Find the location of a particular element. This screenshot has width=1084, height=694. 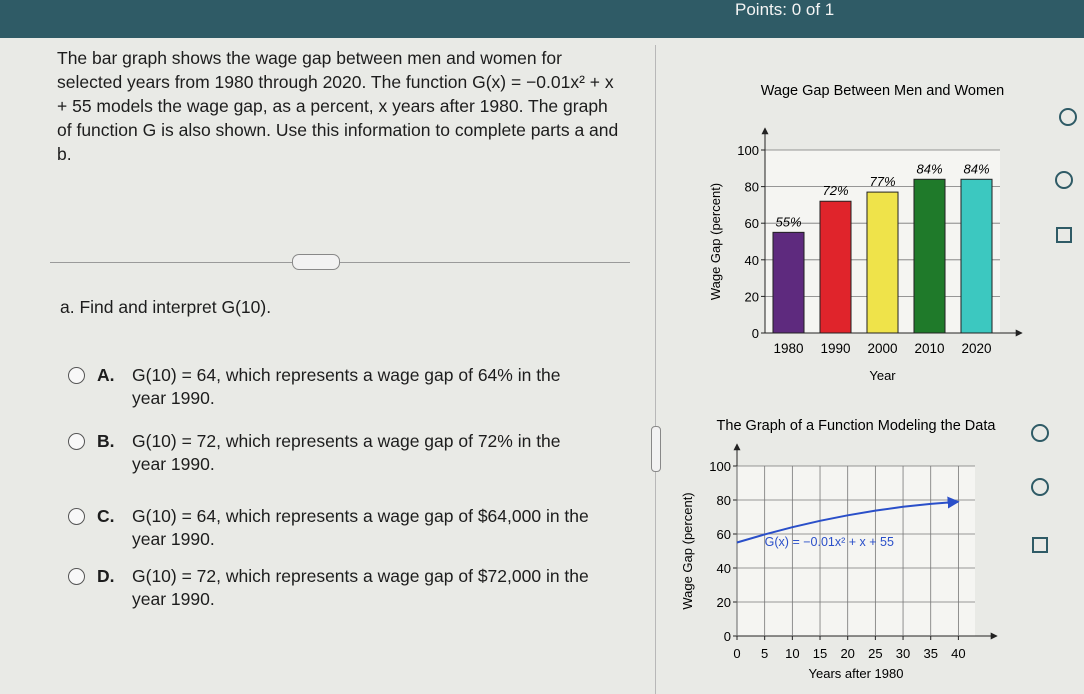

resize-handle is located at coordinates (656, 449).